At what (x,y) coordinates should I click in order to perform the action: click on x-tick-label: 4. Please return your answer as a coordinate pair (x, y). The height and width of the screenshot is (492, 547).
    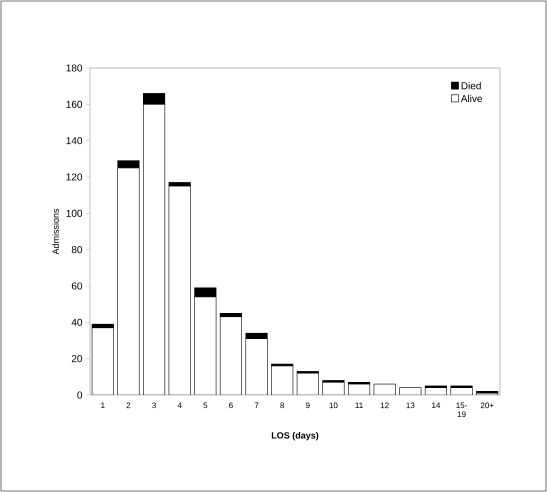
    Looking at the image, I should click on (180, 405).